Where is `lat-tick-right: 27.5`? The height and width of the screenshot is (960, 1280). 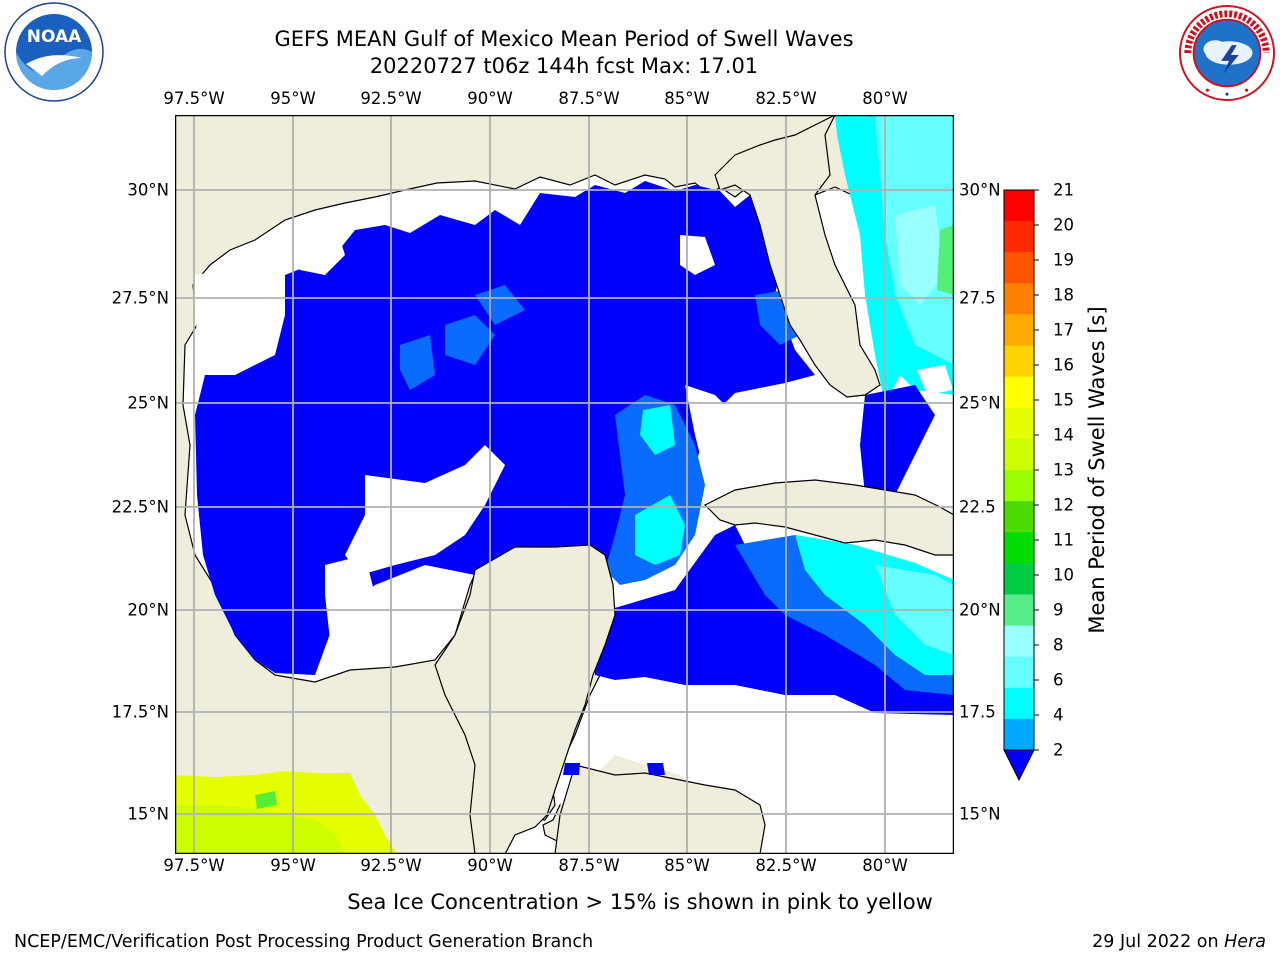
lat-tick-right: 27.5 is located at coordinates (977, 298).